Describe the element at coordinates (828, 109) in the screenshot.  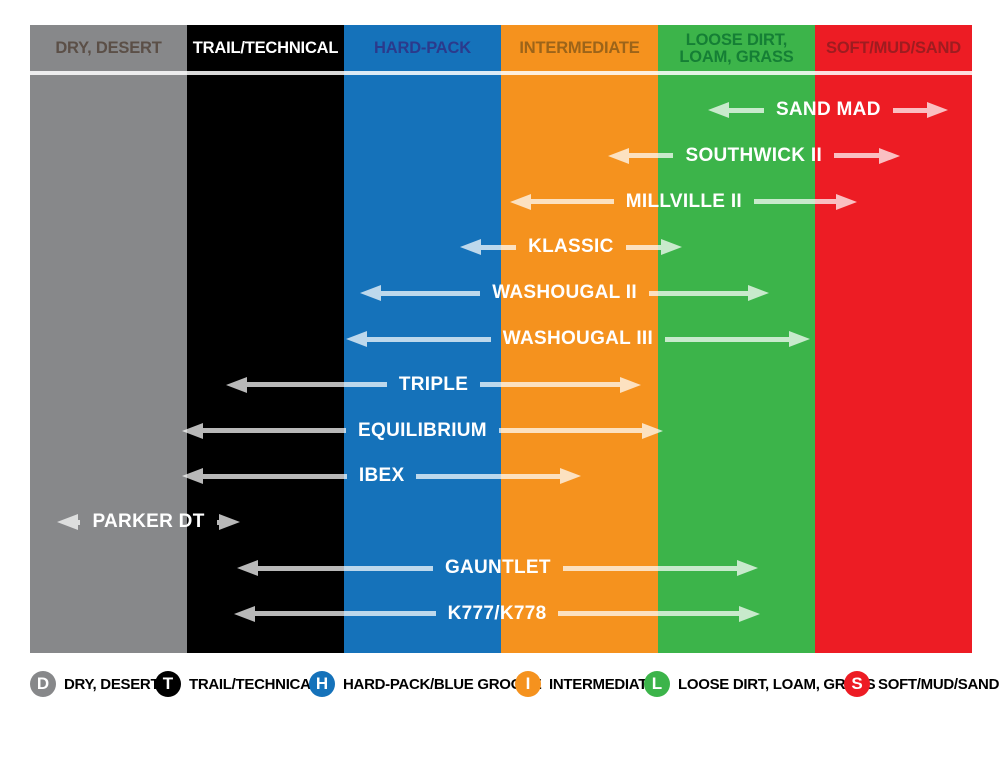
I see `tire-label: SAND MAD` at that location.